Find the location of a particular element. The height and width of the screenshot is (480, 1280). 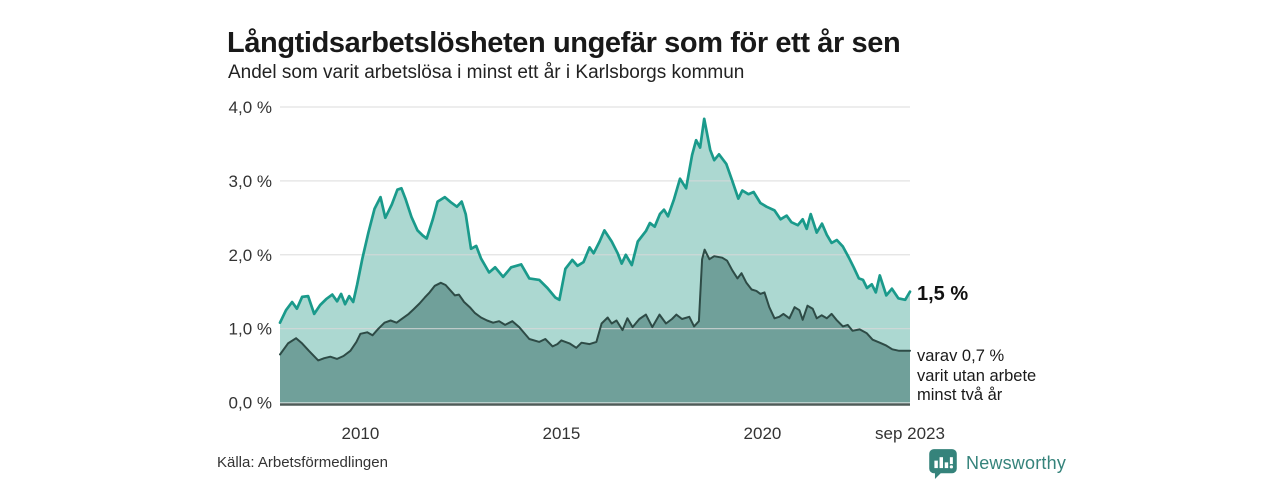

y-tick-label: 4,0 % is located at coordinates (250, 107).